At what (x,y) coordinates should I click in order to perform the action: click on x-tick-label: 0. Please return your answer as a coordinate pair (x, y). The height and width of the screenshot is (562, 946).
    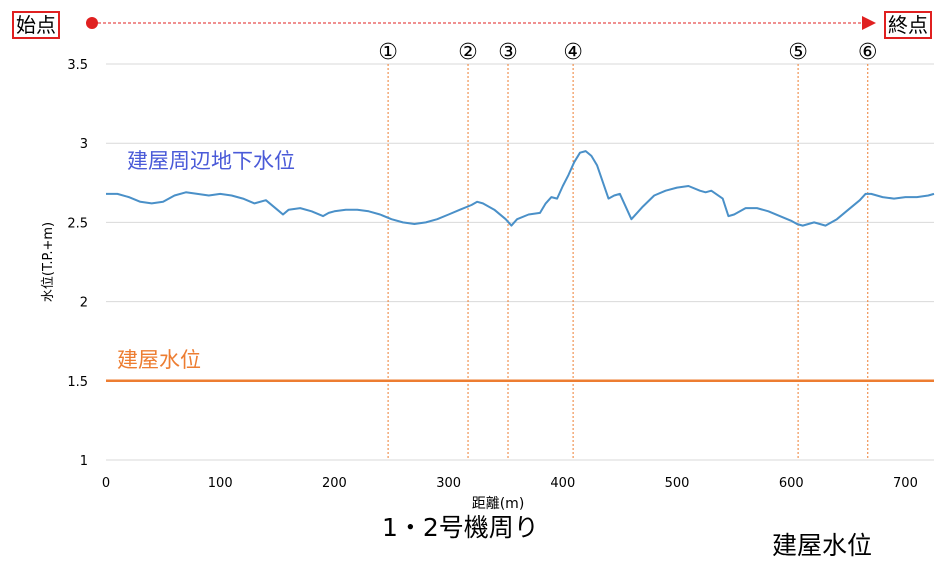
    Looking at the image, I should click on (106, 483).